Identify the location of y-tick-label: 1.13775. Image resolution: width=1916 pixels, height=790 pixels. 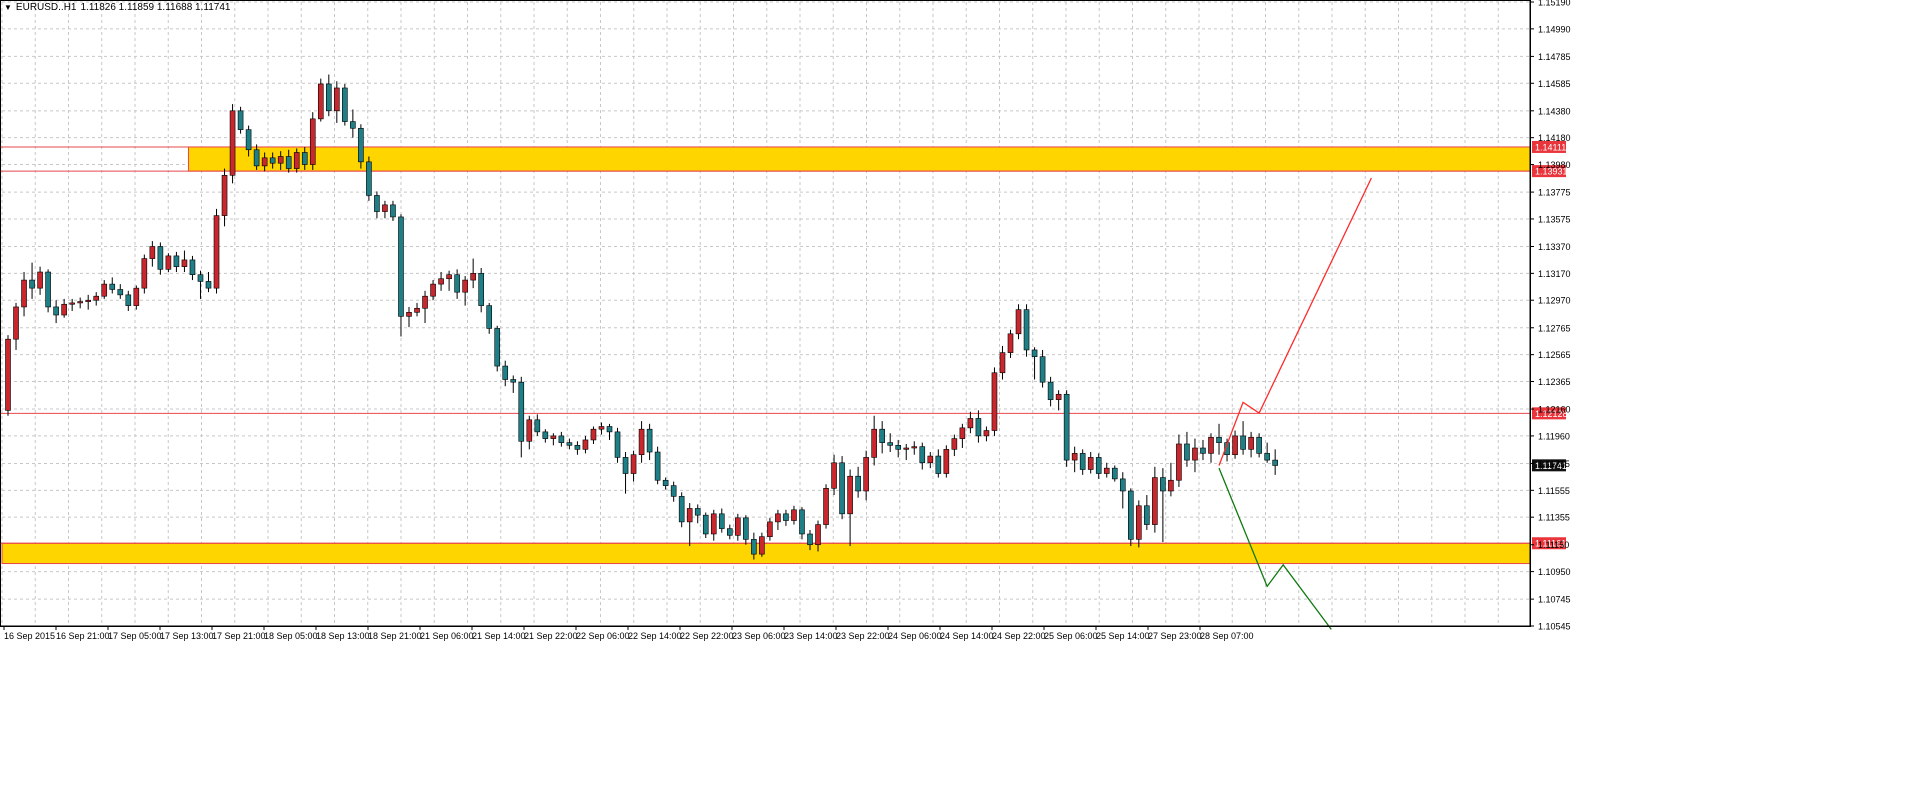
(1554, 193).